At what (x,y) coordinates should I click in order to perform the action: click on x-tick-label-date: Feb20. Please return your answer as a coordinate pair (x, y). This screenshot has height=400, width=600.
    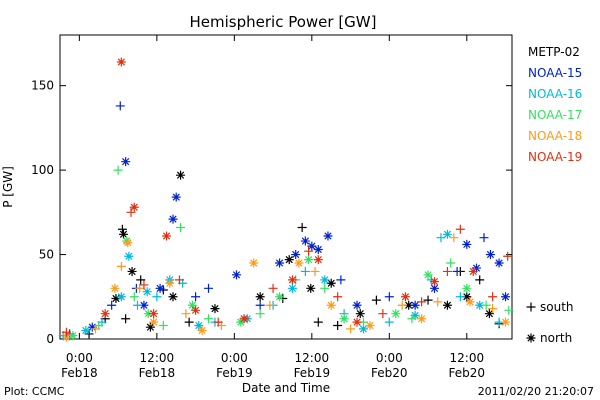
    Looking at the image, I should click on (389, 373).